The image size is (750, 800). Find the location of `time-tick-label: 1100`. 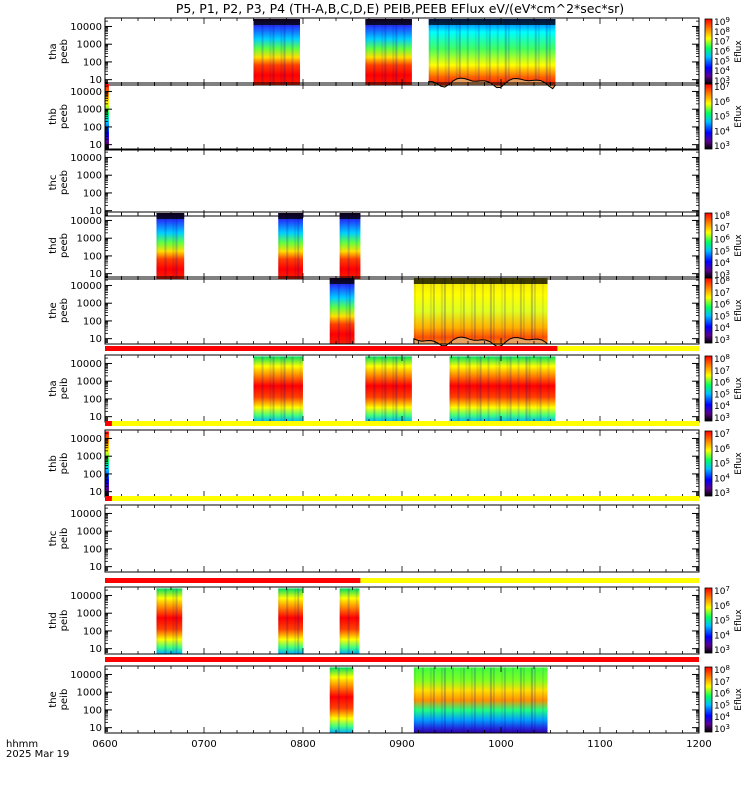

time-tick-label: 1100 is located at coordinates (599, 744).